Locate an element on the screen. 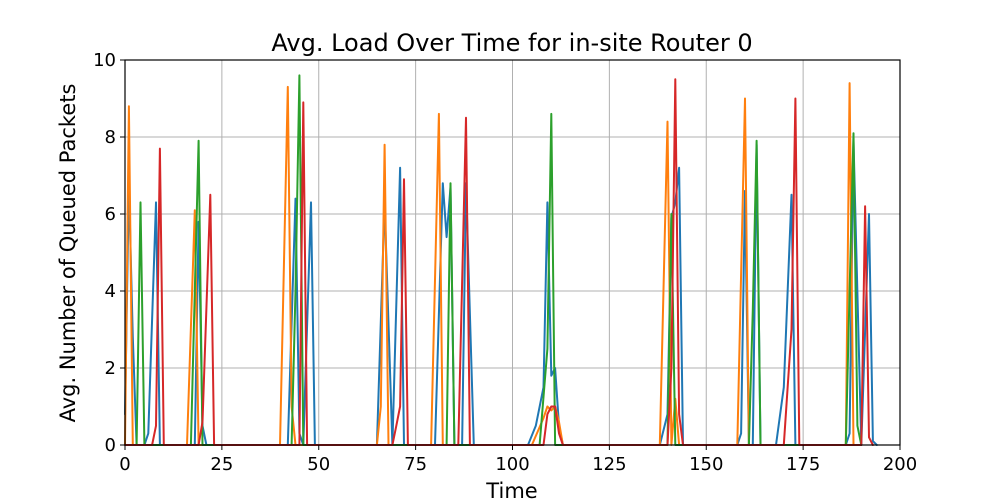 Image resolution: width=1000 pixels, height=500 pixels. y-axis-label: Avg. Number of Queued Packets is located at coordinates (68, 253).